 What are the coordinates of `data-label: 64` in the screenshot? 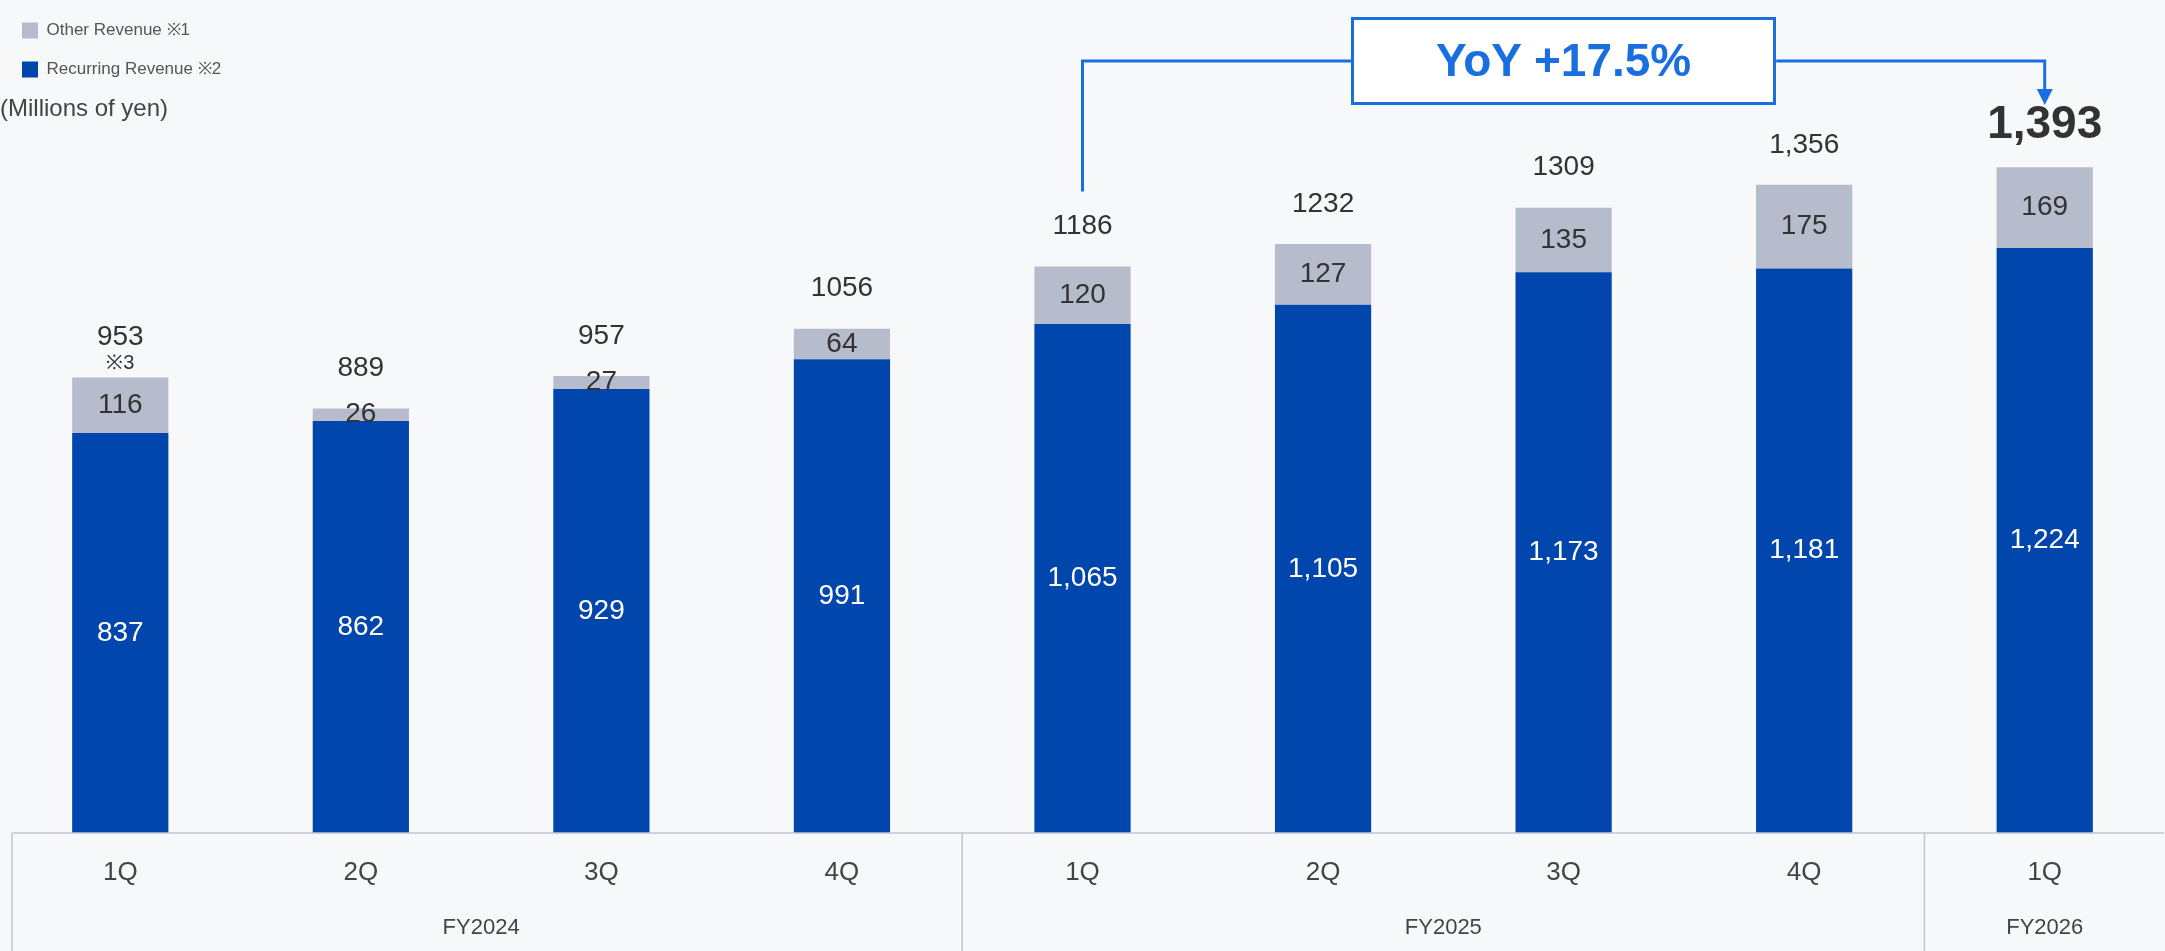 It's located at (842, 342).